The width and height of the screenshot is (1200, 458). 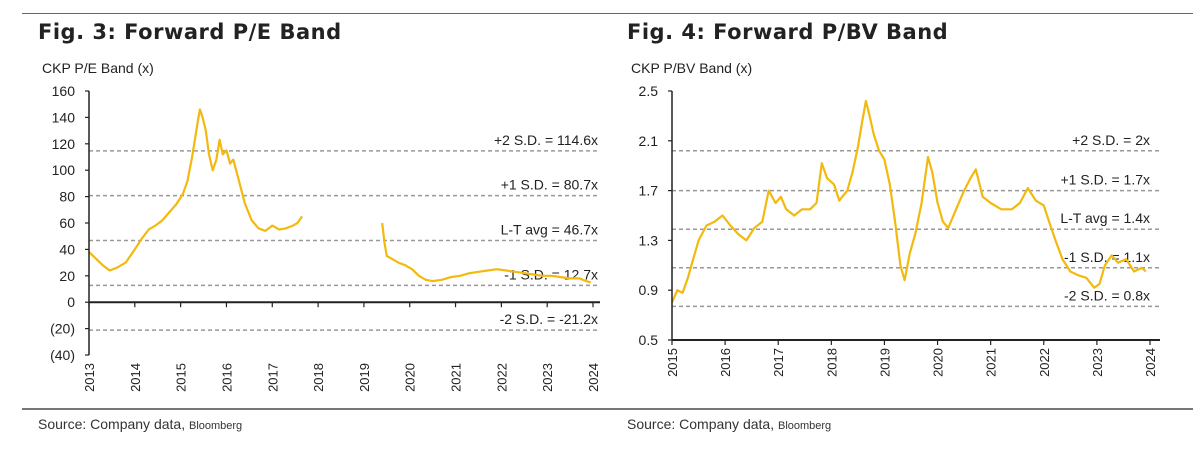 I want to click on chart-title-pe: Fig. 3: Forward P/E Band, so click(x=190, y=32).